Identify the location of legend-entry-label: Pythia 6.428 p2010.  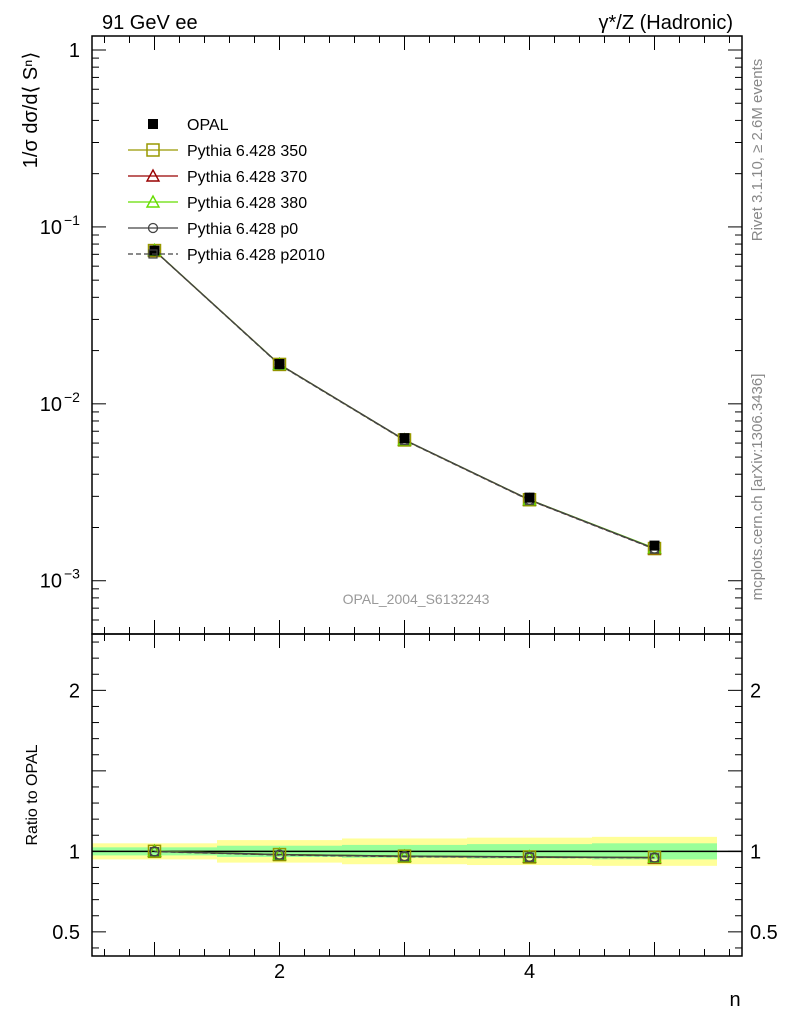
(256, 255).